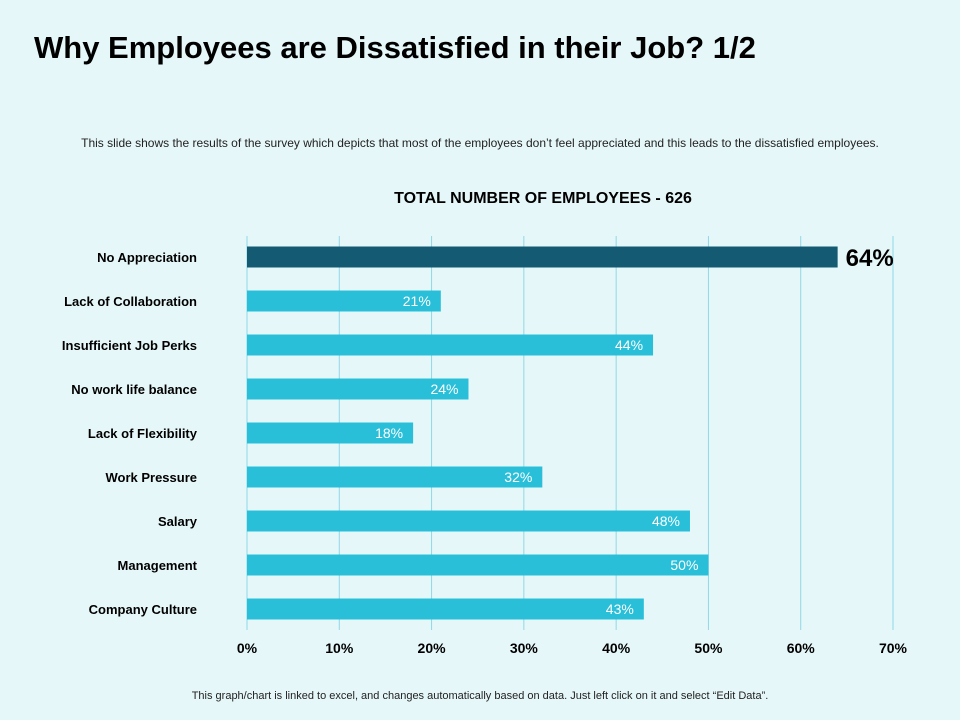 This screenshot has width=960, height=720. Describe the element at coordinates (130, 301) in the screenshot. I see `category-label: Lack of Collaboration` at that location.